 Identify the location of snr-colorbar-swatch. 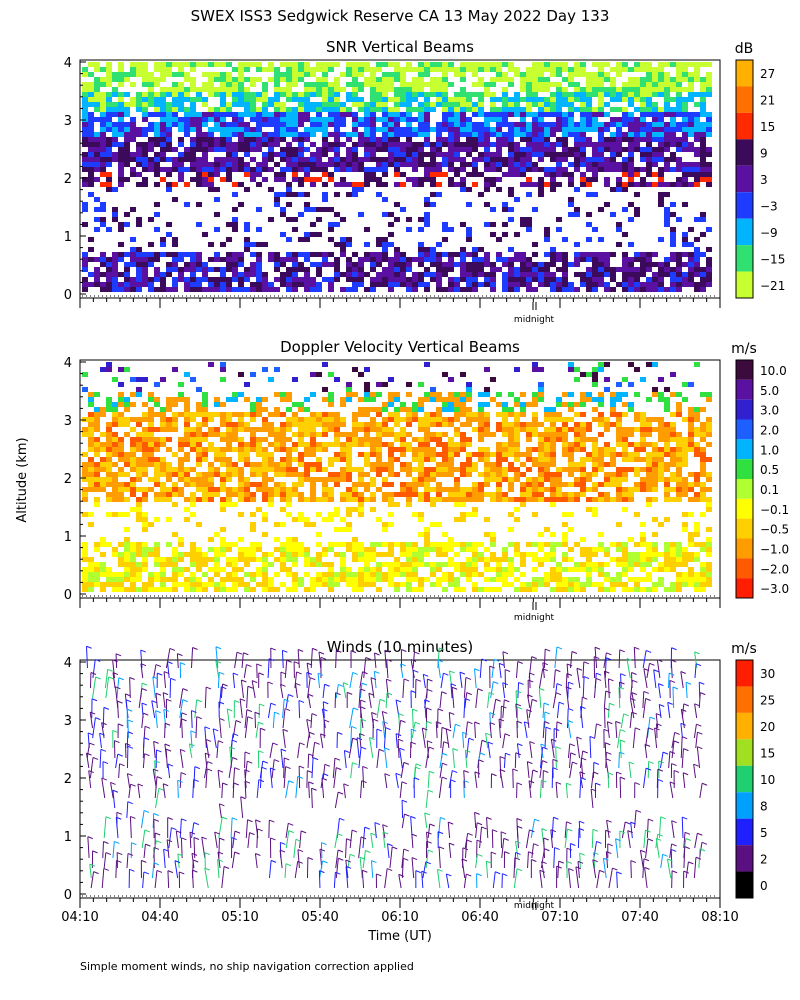
(744, 232).